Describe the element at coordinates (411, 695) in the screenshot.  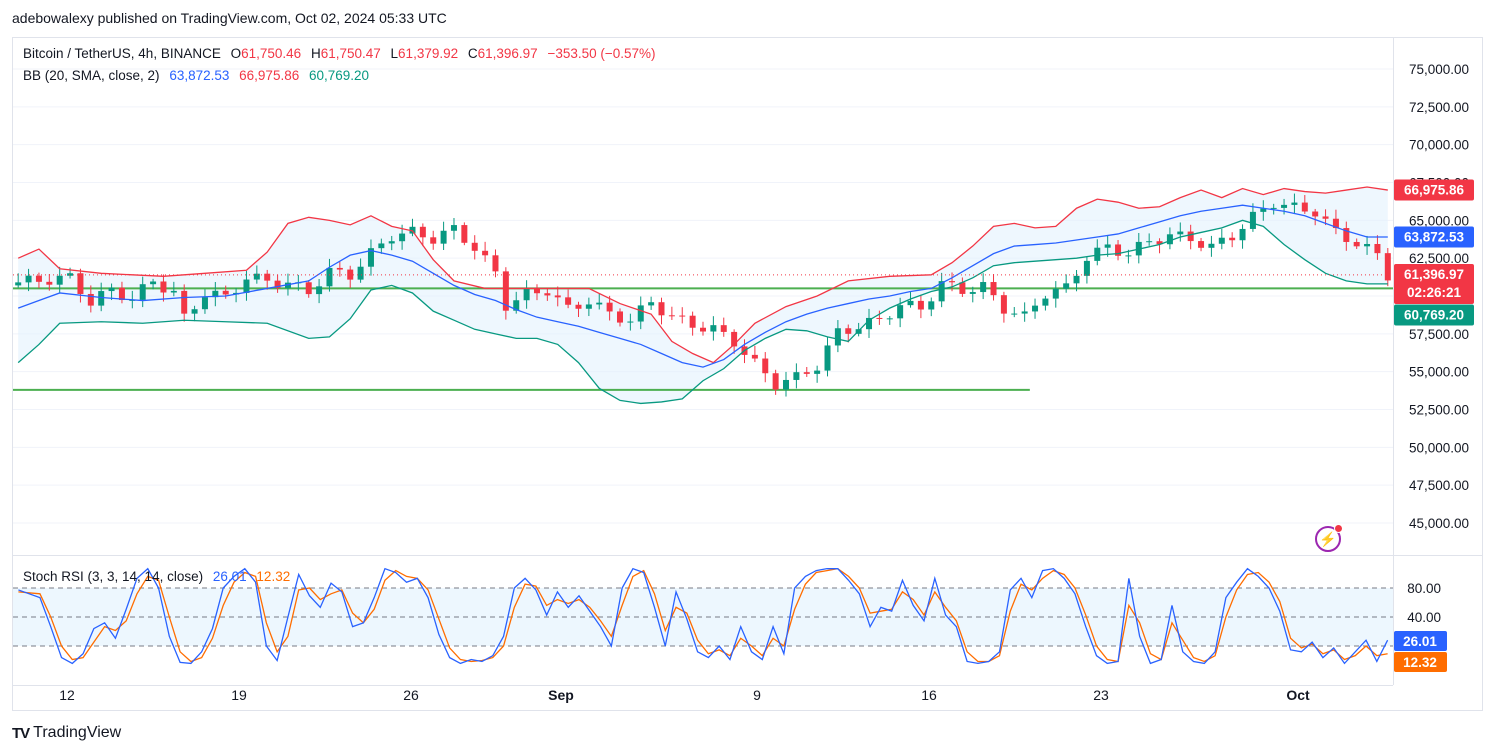
I see `time-tick-label: 26` at that location.